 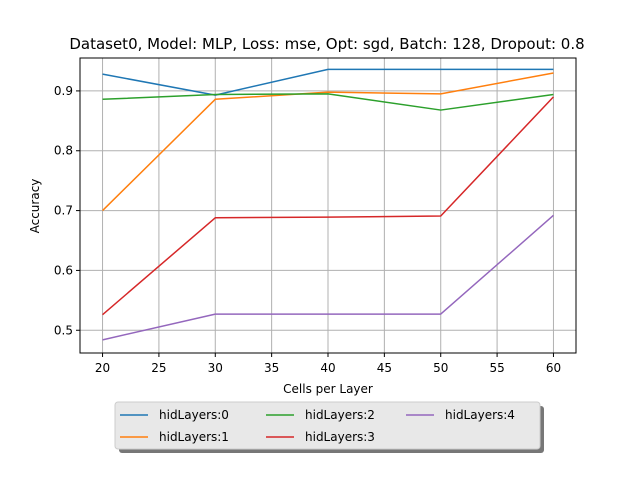 I want to click on legend-label-2: hidLayers:2, so click(x=340, y=415).